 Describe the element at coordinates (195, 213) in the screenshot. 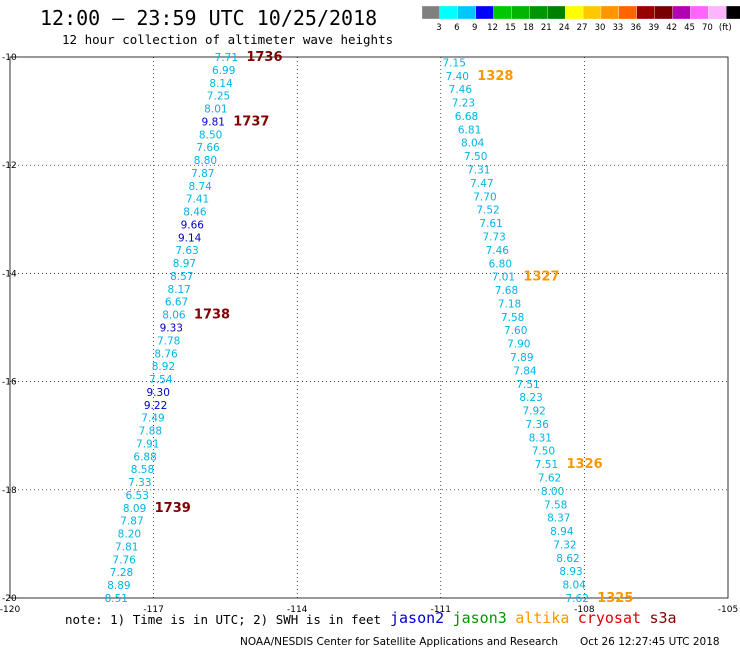

I see `wave-height-value: 8.46` at that location.